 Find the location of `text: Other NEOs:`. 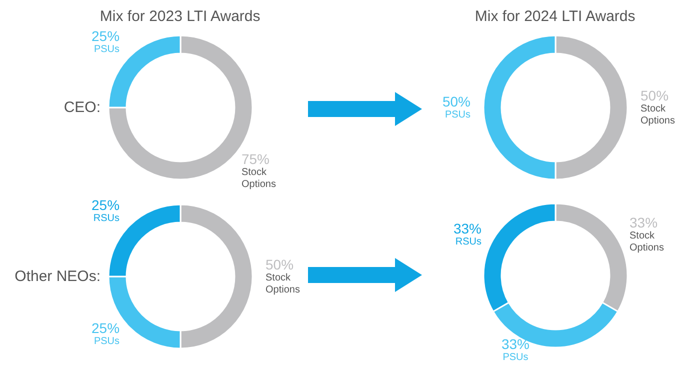

text: Other NEOs: is located at coordinates (57, 276).